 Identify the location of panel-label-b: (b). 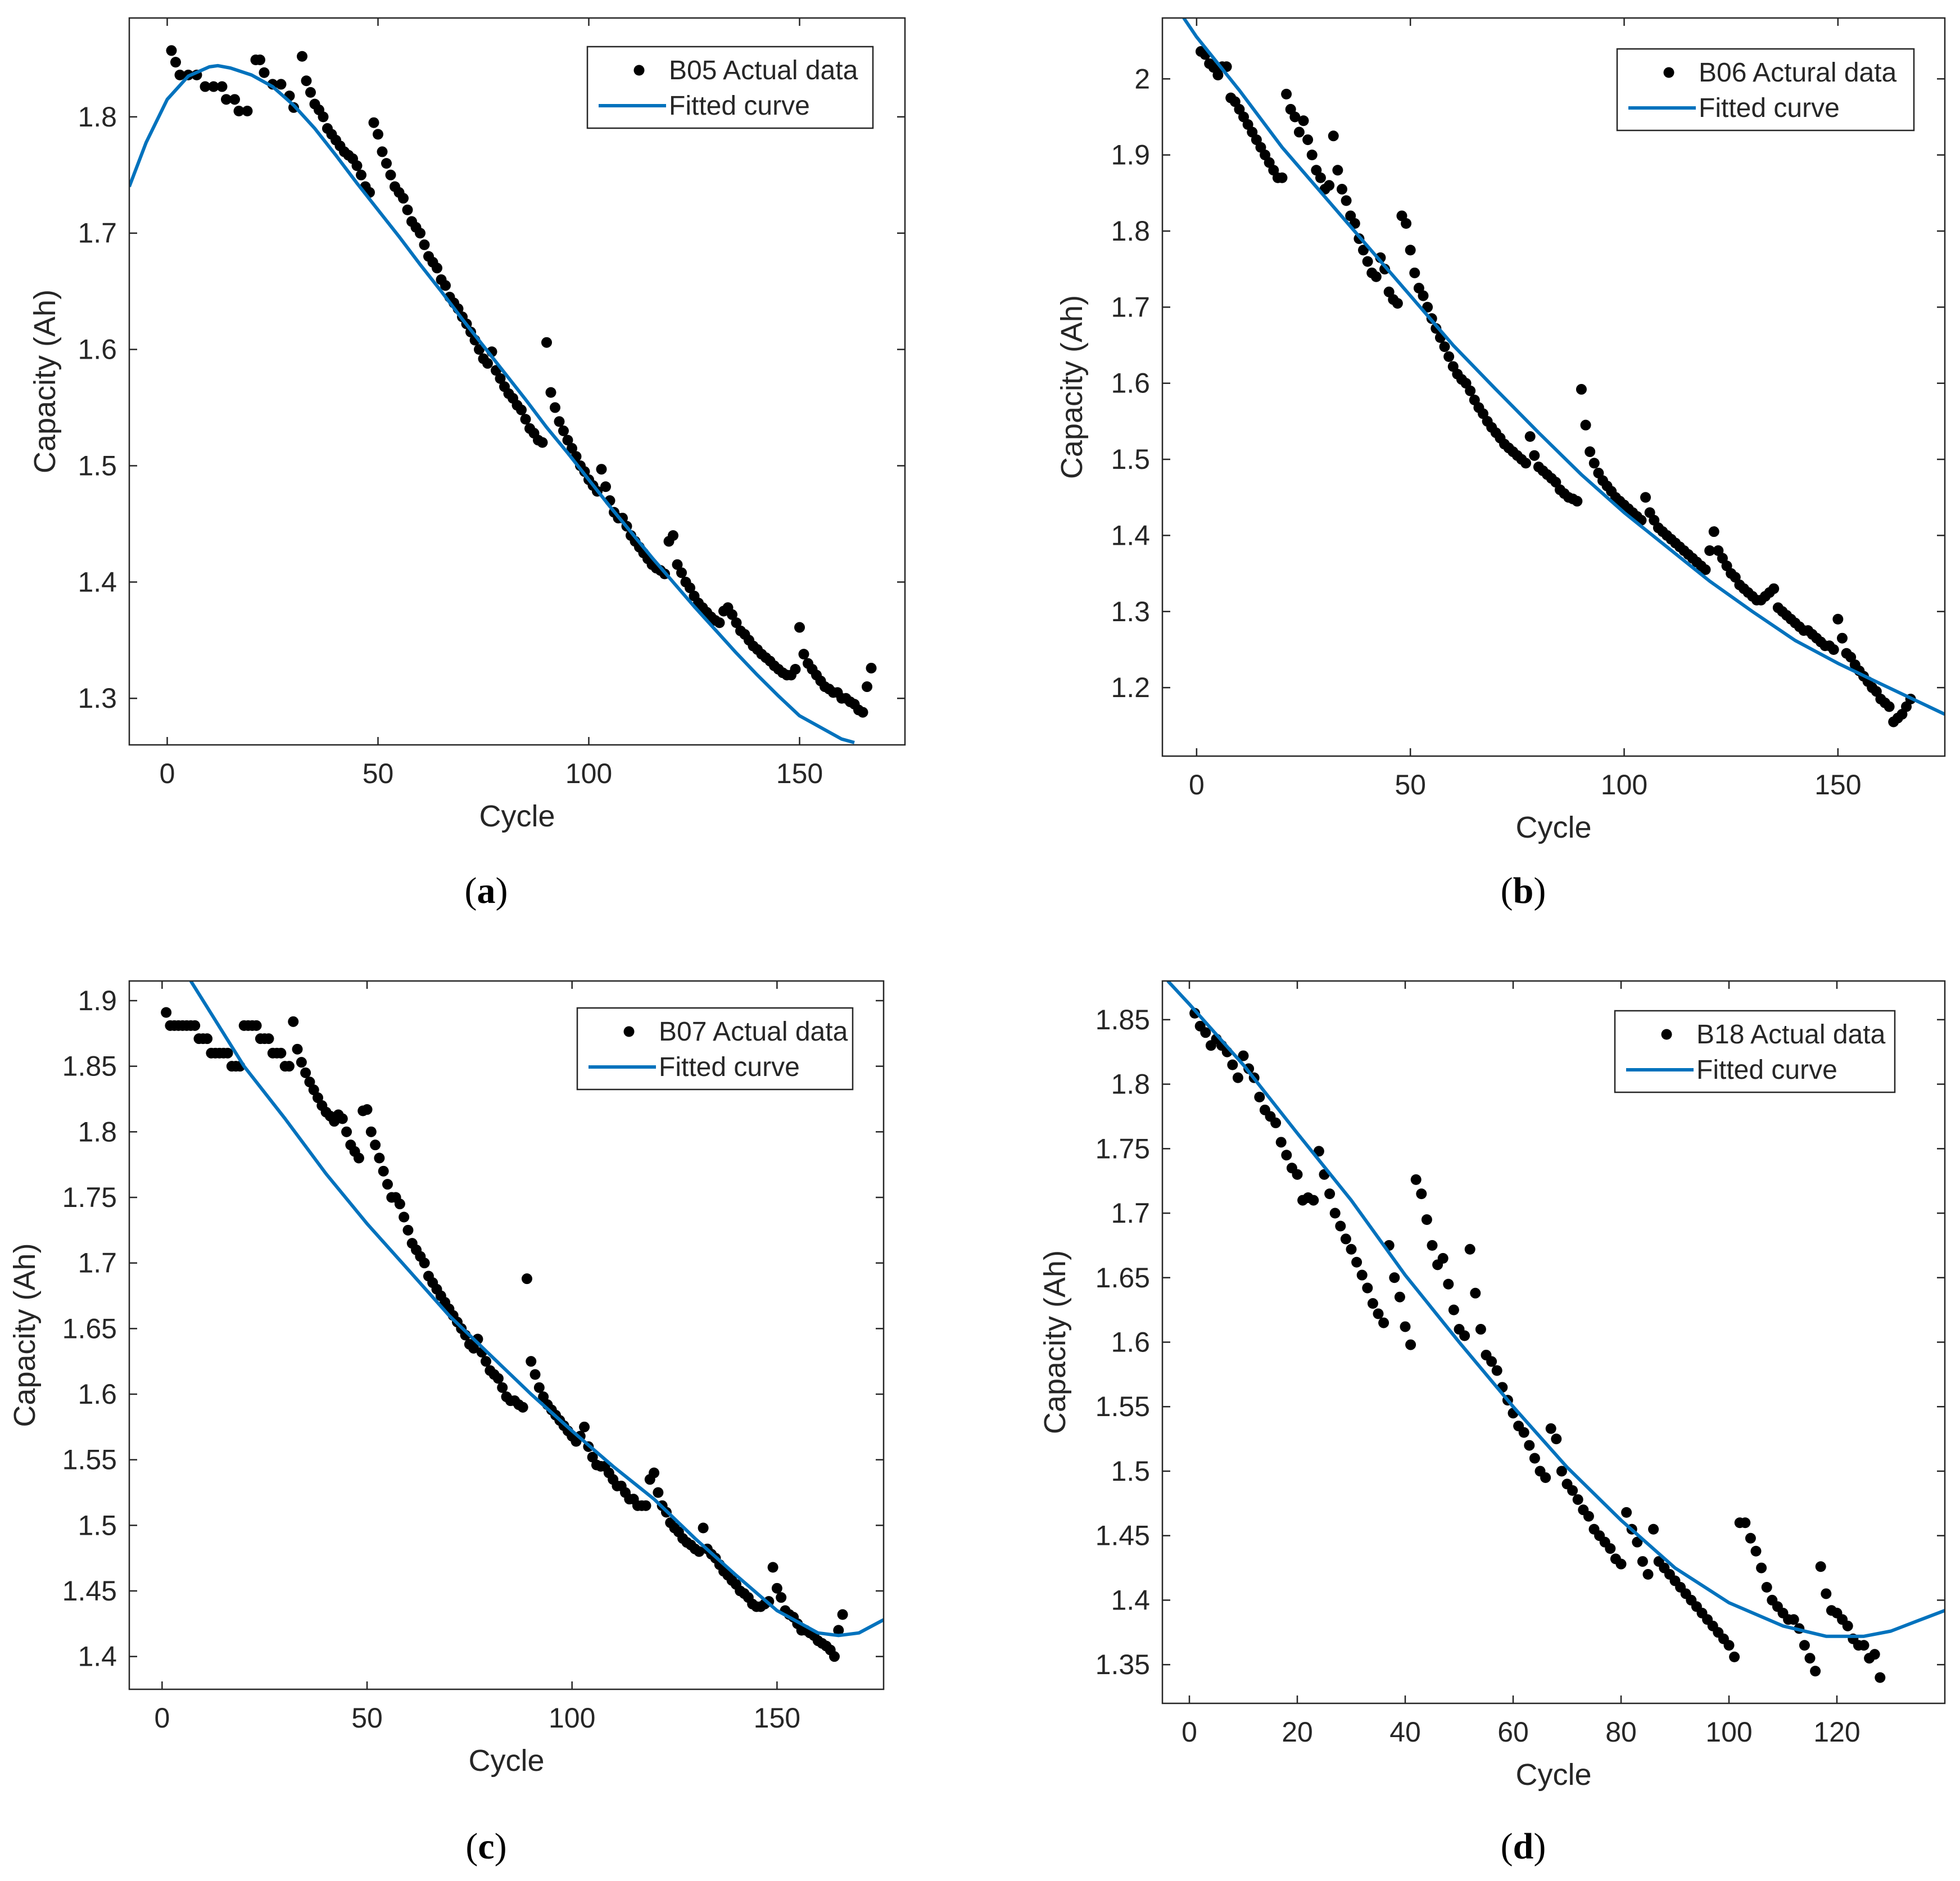
(1523, 890).